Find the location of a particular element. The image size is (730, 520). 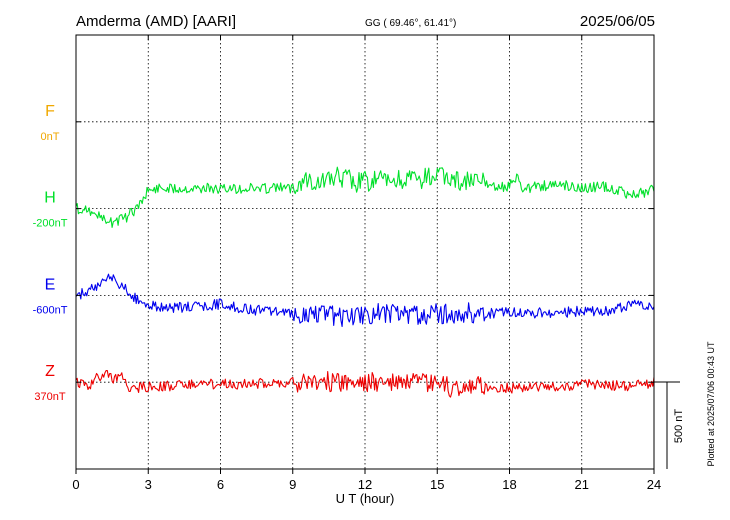

series-label-F: F is located at coordinates (50, 111).